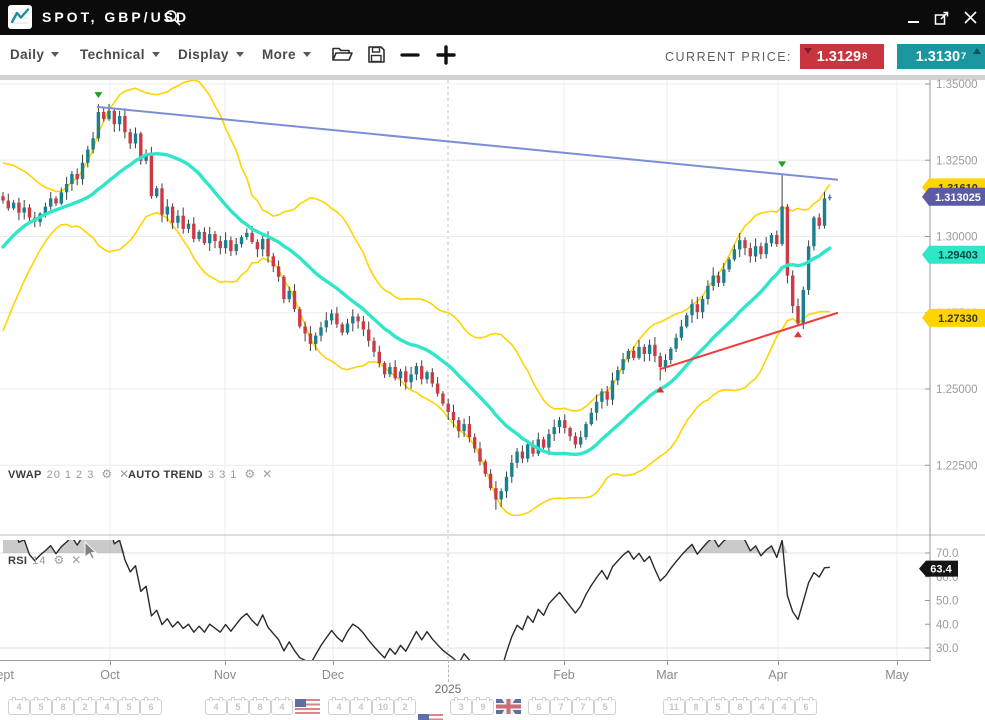 The height and width of the screenshot is (720, 985). I want to click on svg-text: 40.0, so click(947, 625).